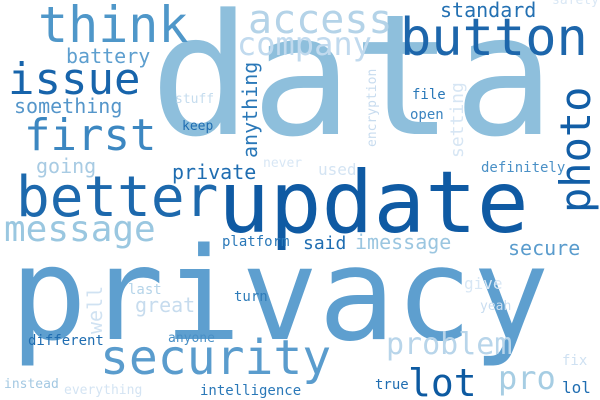  Describe the element at coordinates (427, 115) in the screenshot. I see `word-open: open` at that location.